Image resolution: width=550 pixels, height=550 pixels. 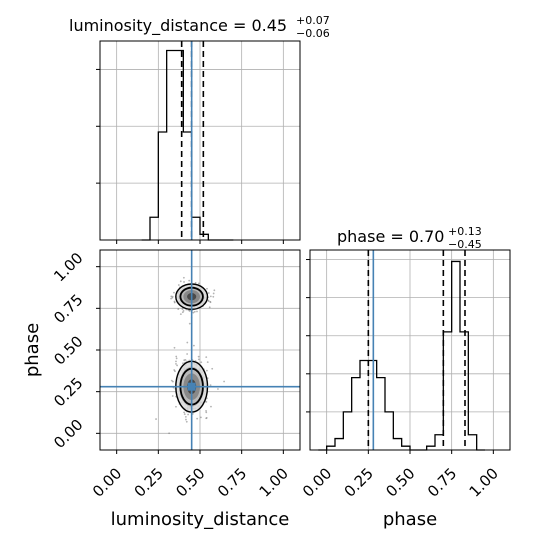 I want to click on y-tick-label: 0.25, so click(x=68, y=392).